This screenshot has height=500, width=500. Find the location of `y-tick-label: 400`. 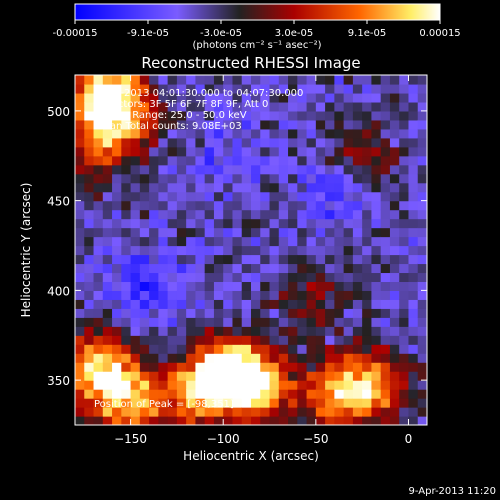

y-tick-label: 400 is located at coordinates (58, 291).